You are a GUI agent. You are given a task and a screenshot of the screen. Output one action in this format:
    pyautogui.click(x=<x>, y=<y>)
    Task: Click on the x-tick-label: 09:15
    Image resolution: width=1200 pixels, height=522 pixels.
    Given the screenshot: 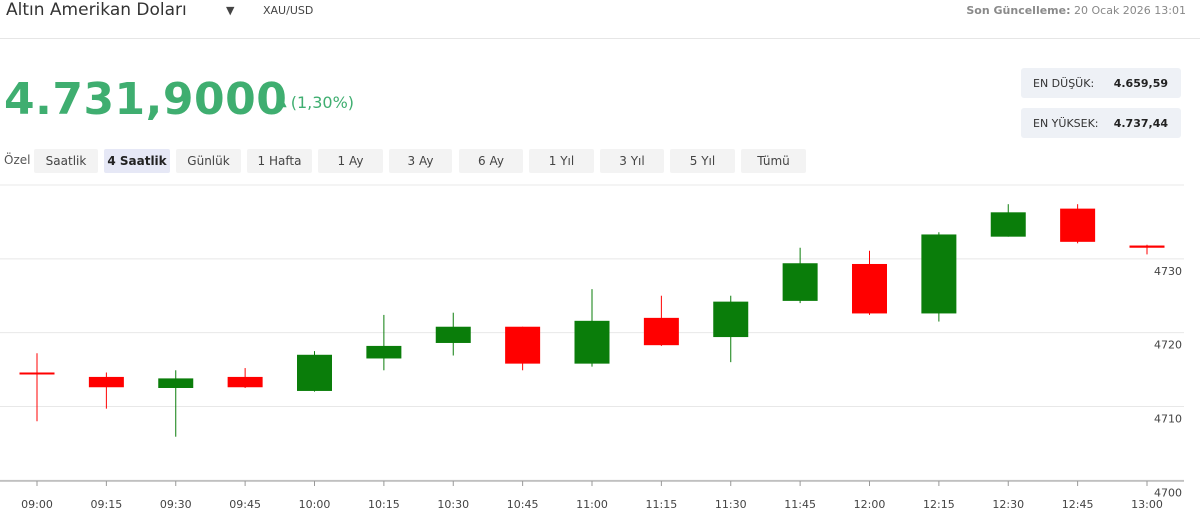 What is the action you would take?
    pyautogui.click(x=107, y=504)
    